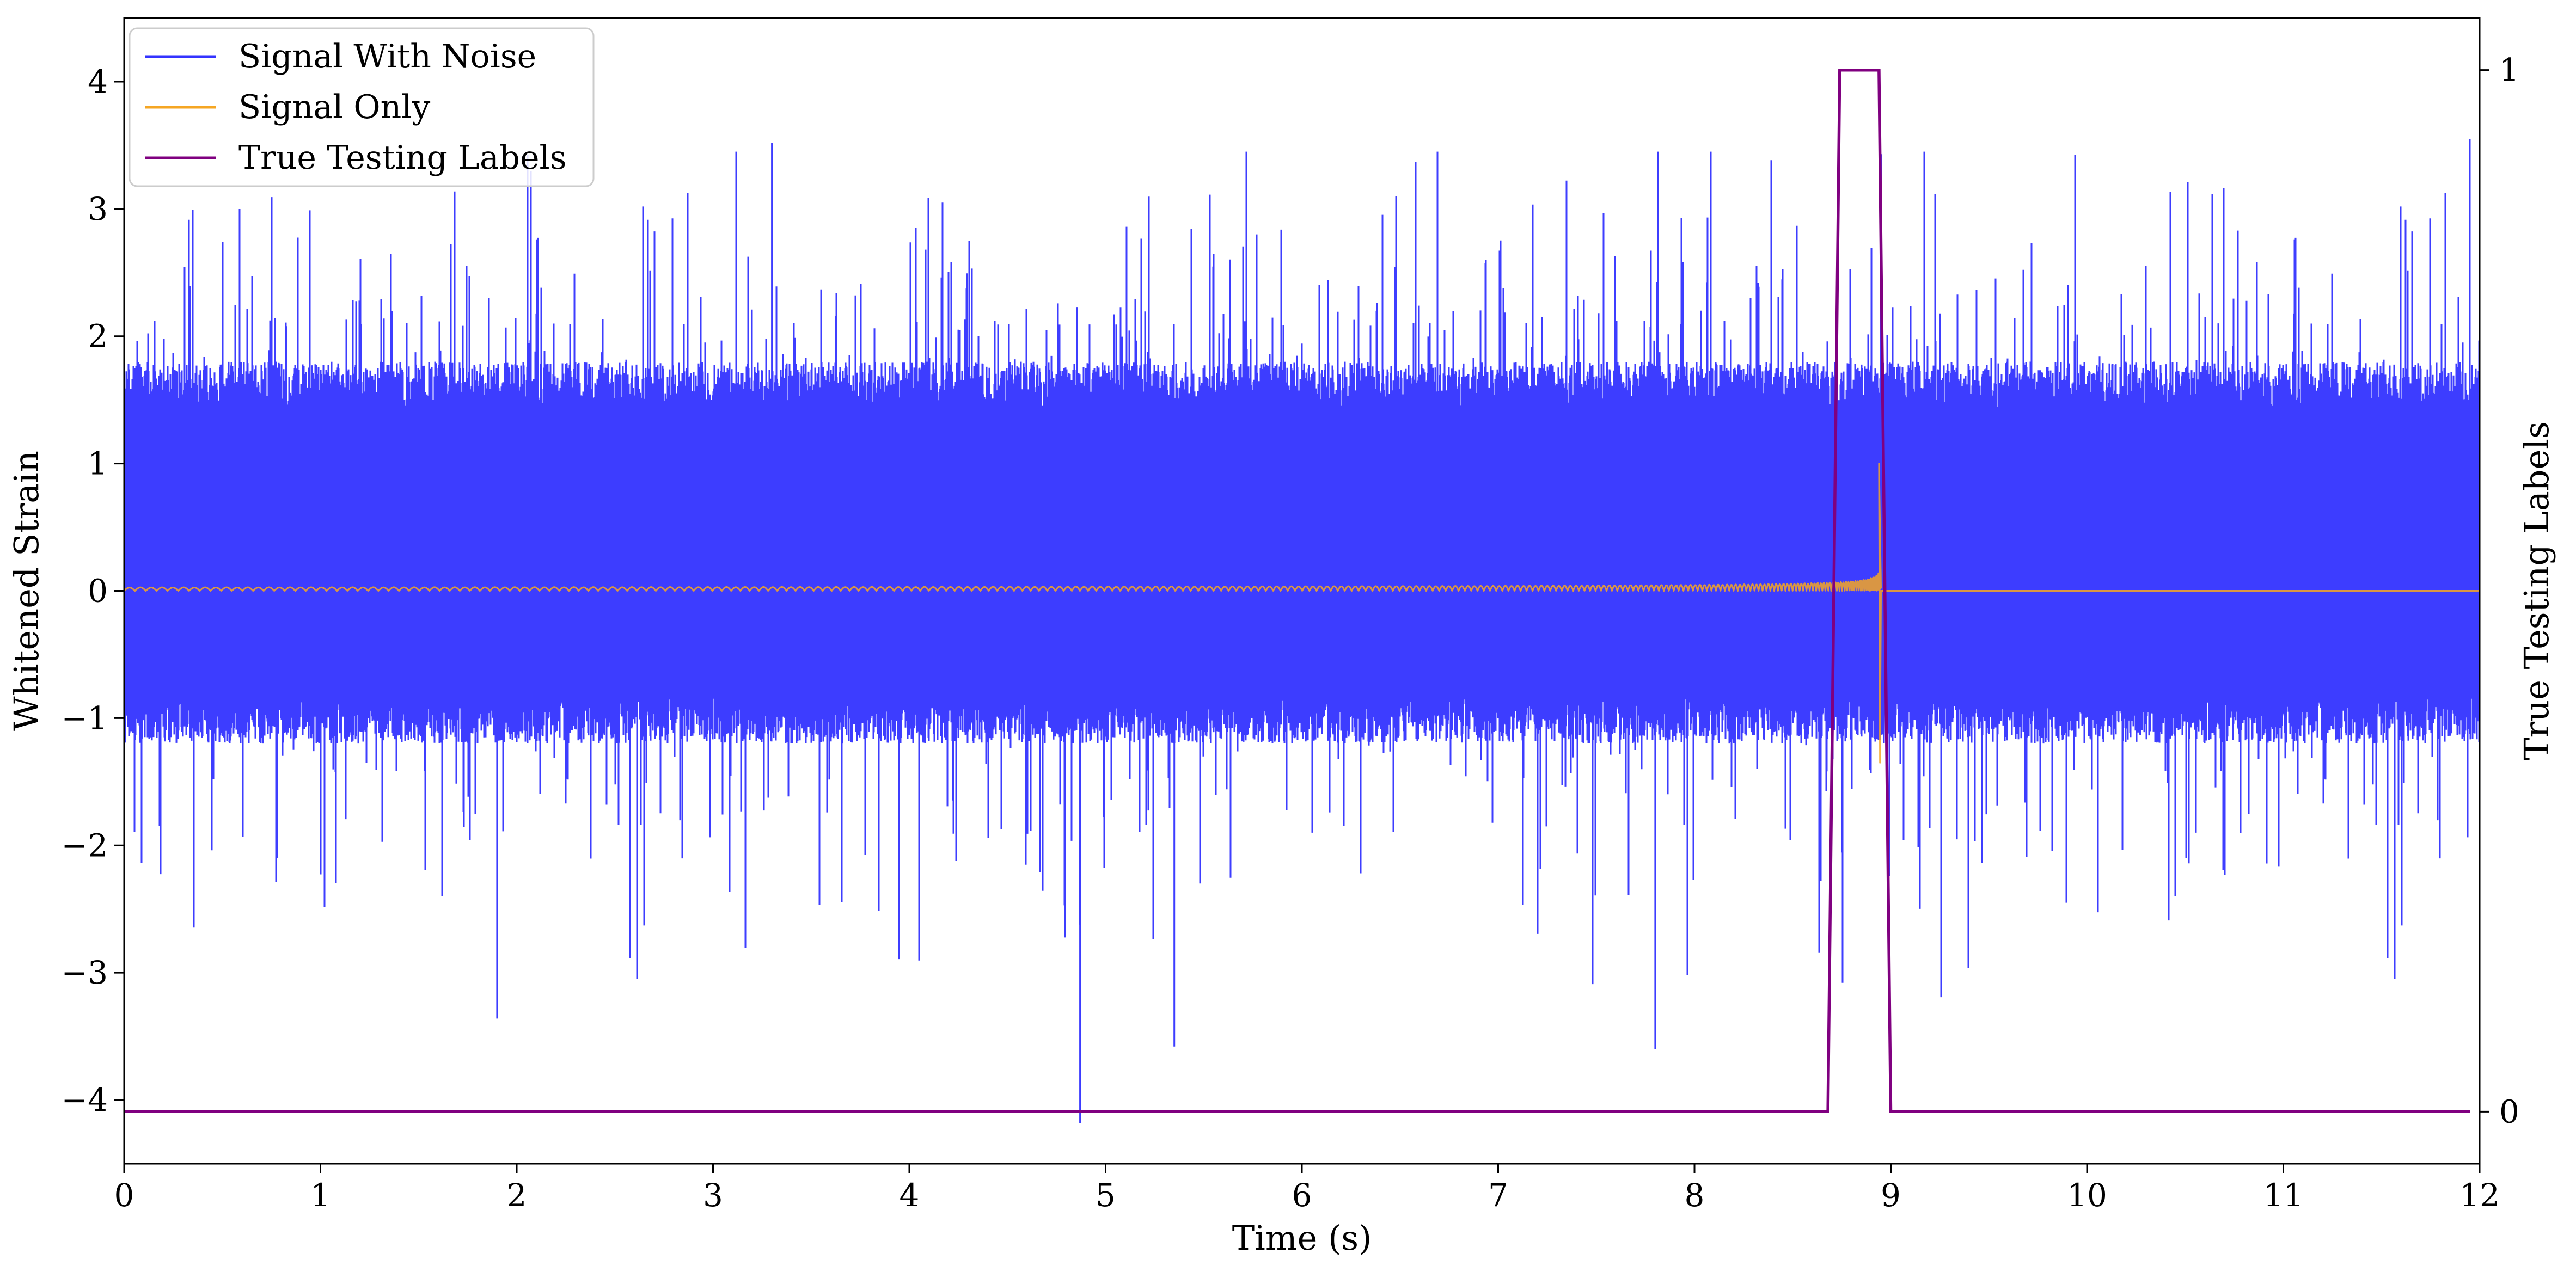  What do you see at coordinates (98, 209) in the screenshot?
I see `y-tick-label: 3` at bounding box center [98, 209].